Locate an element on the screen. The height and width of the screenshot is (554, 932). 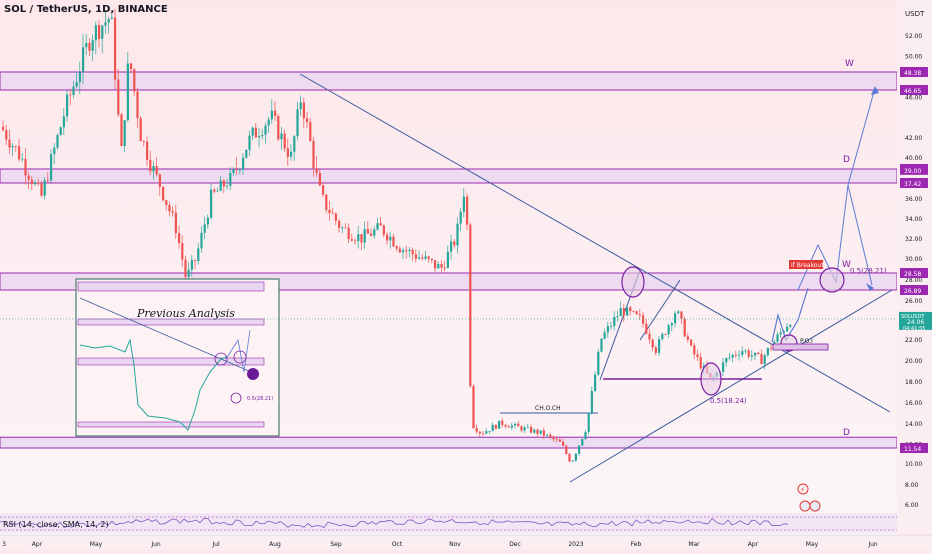
fib-low-label: 0.5(18.24) is located at coordinates (728, 401).